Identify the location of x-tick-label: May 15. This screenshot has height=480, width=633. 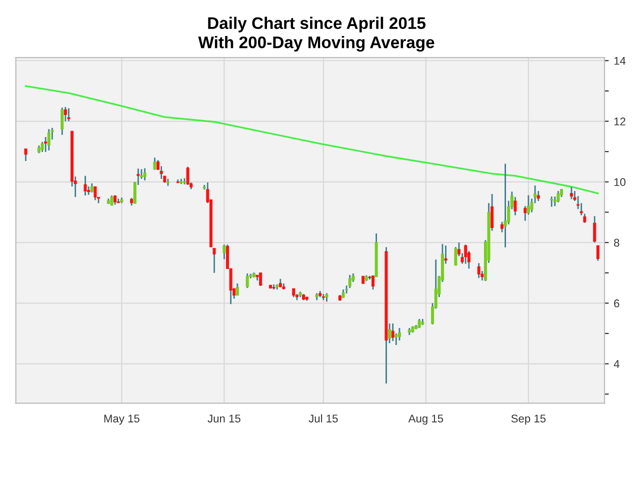
(122, 419).